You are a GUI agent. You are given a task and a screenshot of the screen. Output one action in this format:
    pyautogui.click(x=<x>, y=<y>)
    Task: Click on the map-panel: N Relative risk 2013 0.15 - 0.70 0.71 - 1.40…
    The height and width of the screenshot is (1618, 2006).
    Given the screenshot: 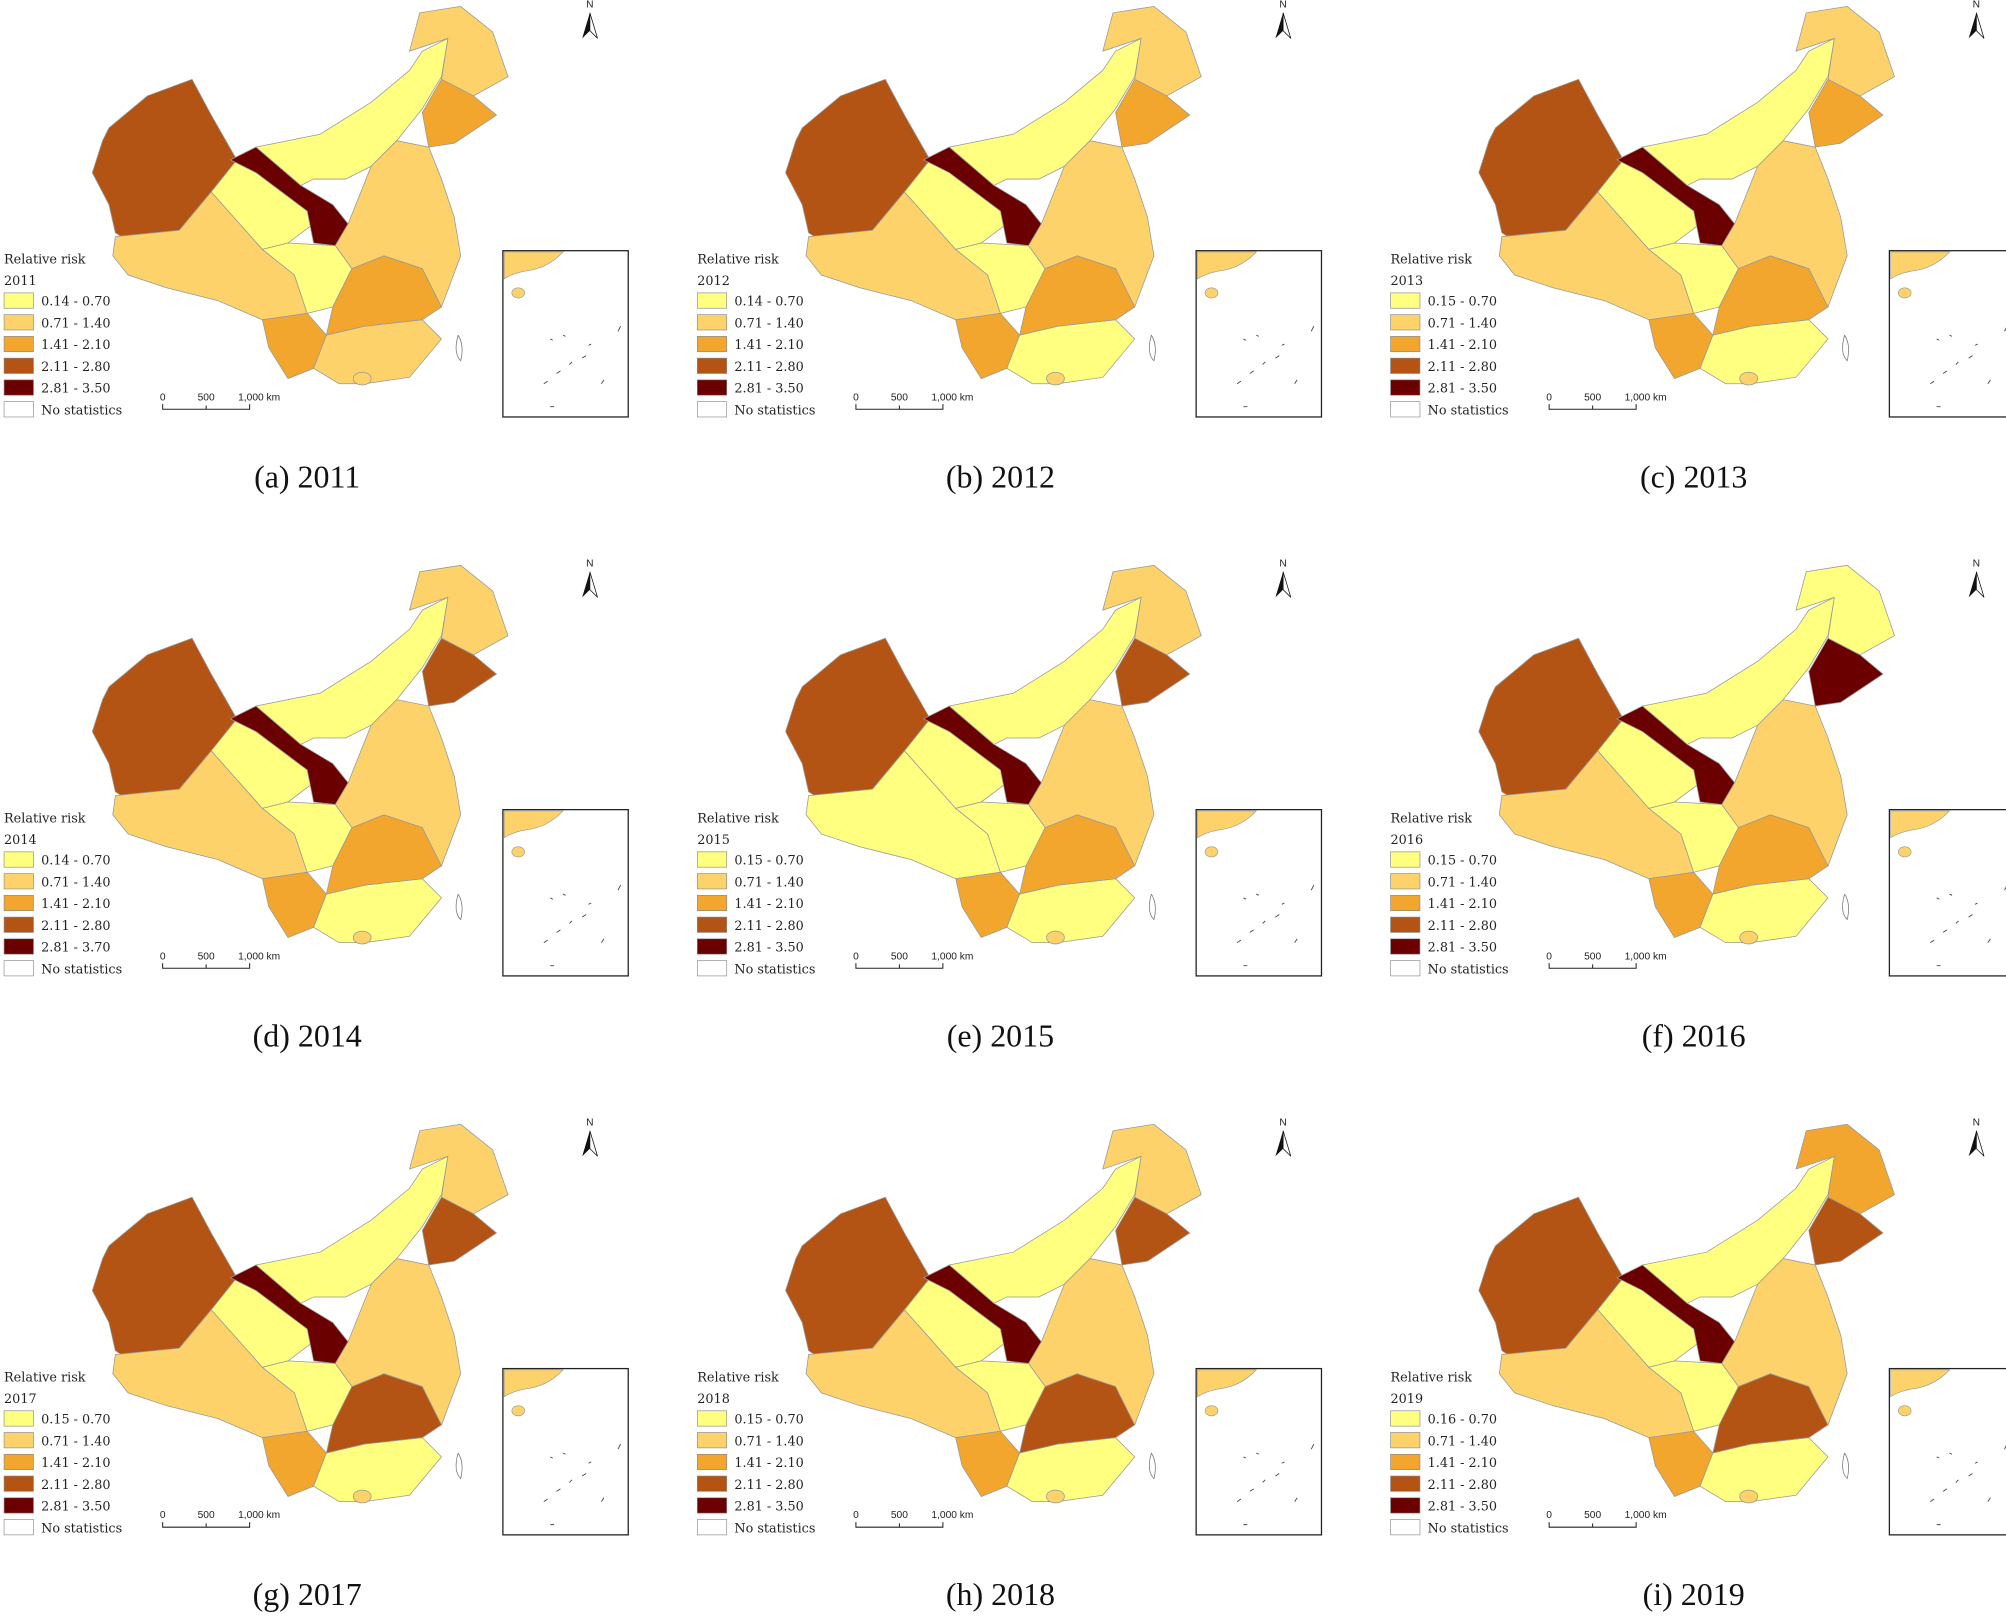 What is the action you would take?
    pyautogui.click(x=1698, y=247)
    